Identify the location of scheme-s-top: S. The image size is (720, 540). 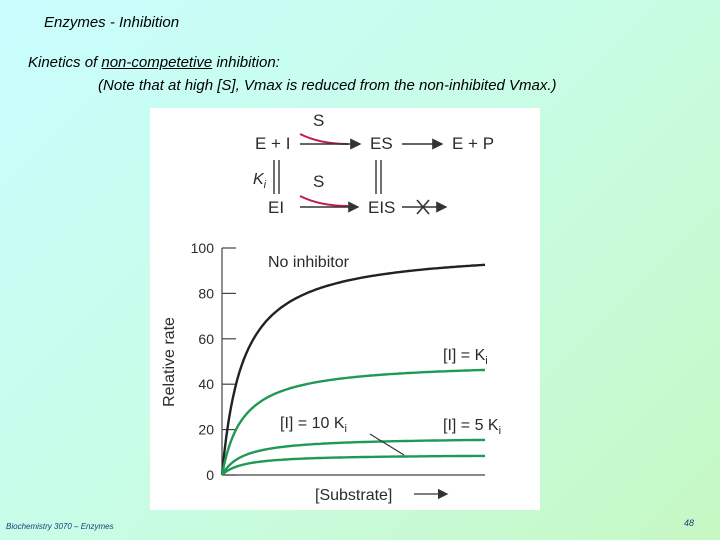
(318, 120).